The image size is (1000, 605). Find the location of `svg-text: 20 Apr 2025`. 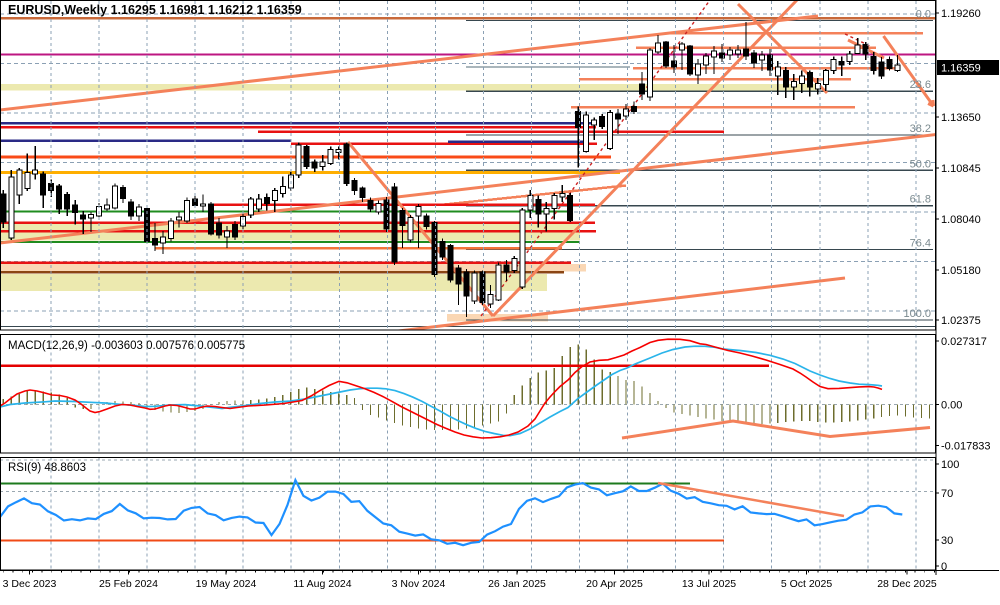

svg-text: 20 Apr 2025 is located at coordinates (614, 584).